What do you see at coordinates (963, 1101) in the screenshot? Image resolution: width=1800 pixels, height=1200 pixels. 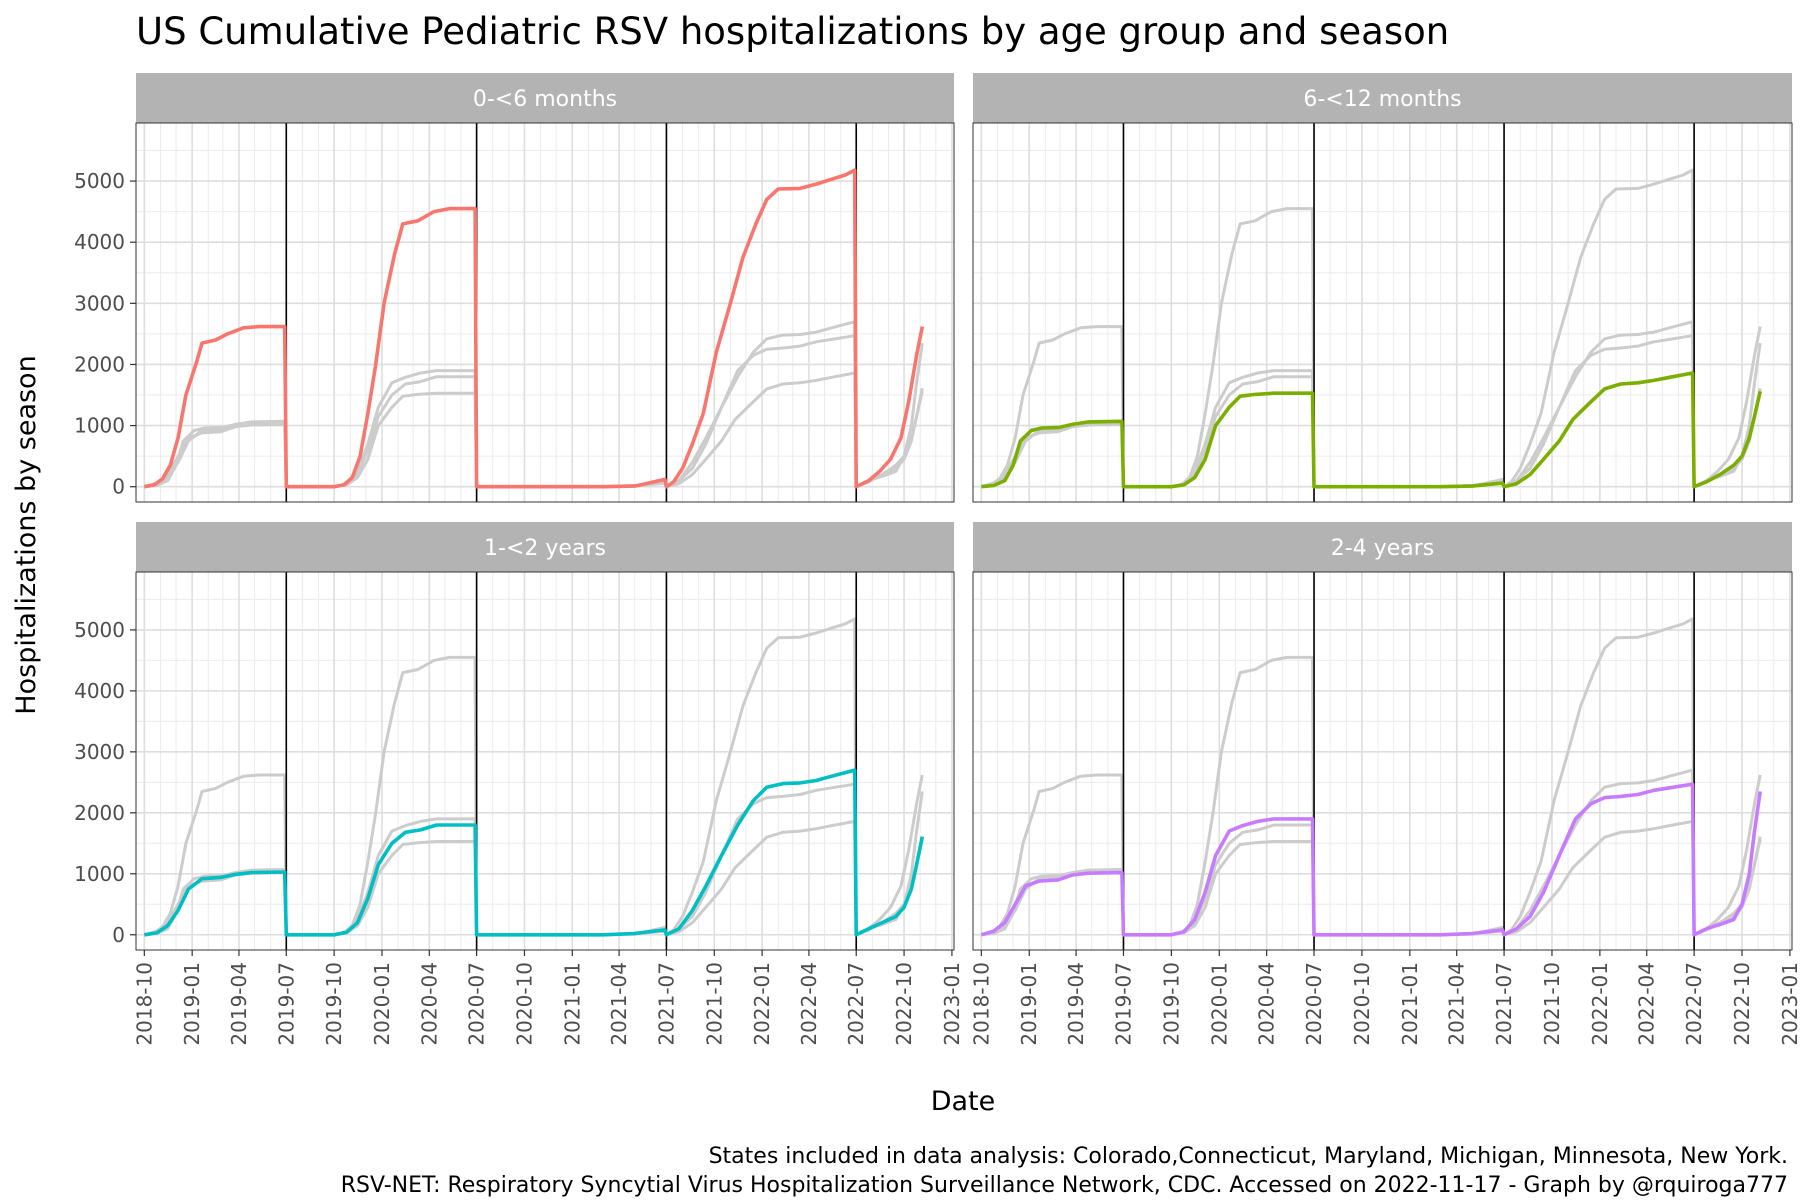 I see `x-axis-title: Date` at bounding box center [963, 1101].